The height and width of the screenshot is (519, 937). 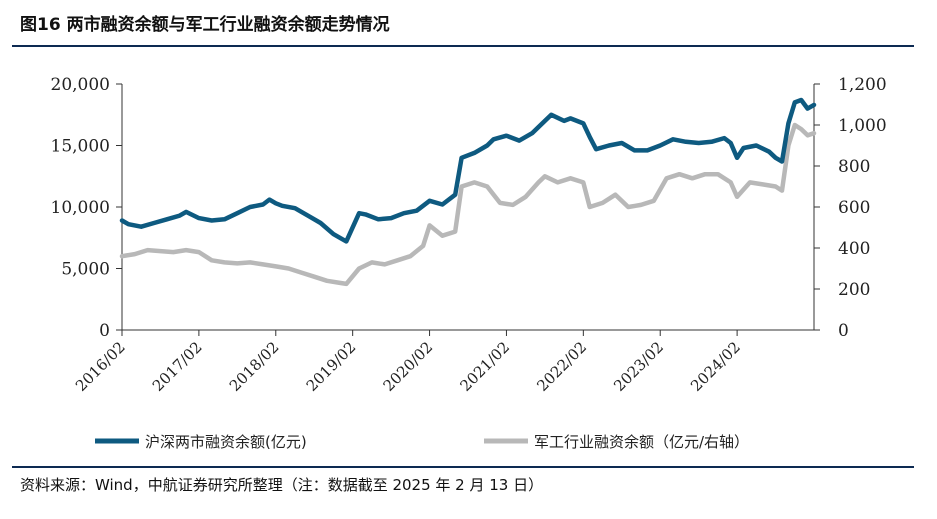 What do you see at coordinates (422, 442) in the screenshot?
I see `legend: 沪深两市融资余额(亿元) 军工行业融资余额（亿元/右轴）` at bounding box center [422, 442].